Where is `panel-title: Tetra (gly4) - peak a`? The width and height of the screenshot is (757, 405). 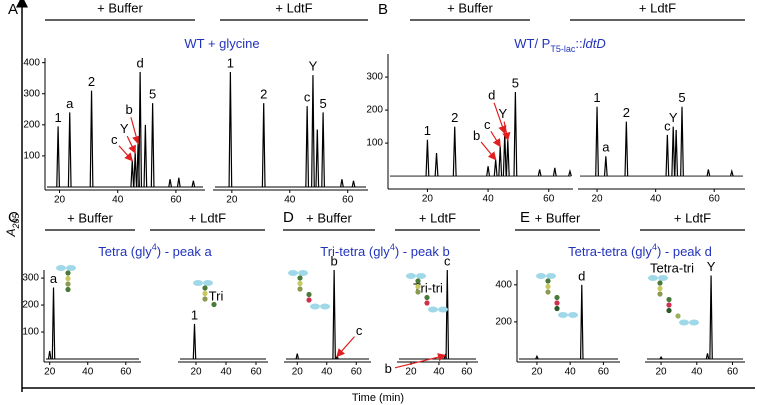
panel-title: Tetra (gly4) - peak a is located at coordinates (155, 250).